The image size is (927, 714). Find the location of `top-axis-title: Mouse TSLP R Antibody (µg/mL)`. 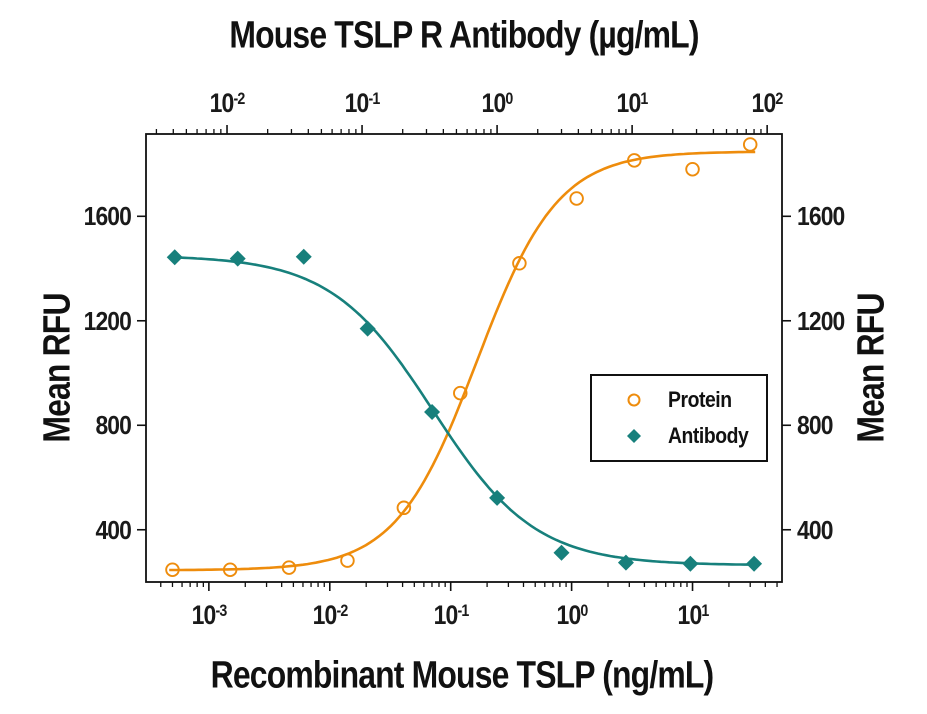

top-axis-title: Mouse TSLP R Antibody (µg/mL) is located at coordinates (464, 35).